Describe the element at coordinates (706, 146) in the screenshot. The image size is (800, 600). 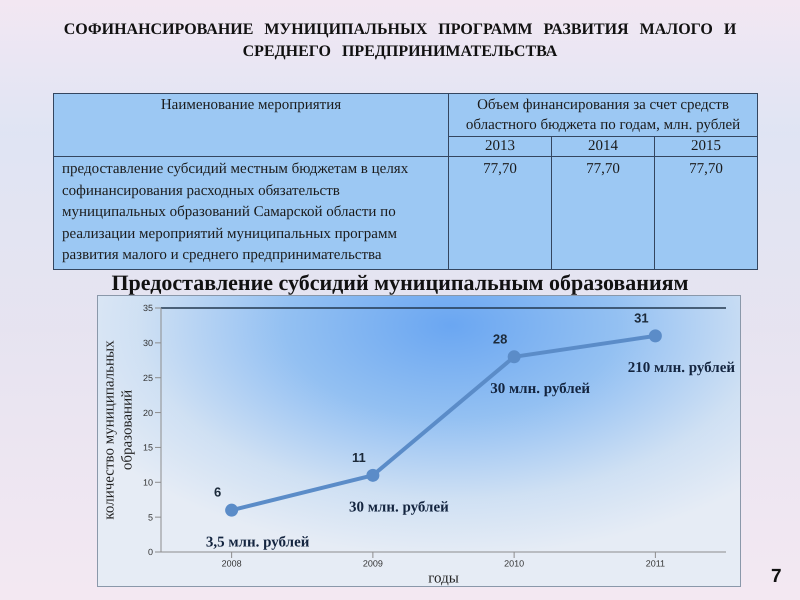
I see `category-label: 2015` at that location.